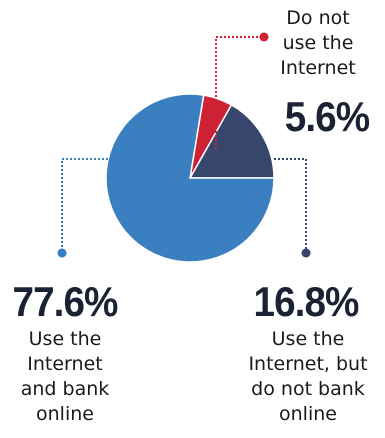 The width and height of the screenshot is (385, 438). I want to click on label-bank-online-line-3: and bank, so click(65, 389).